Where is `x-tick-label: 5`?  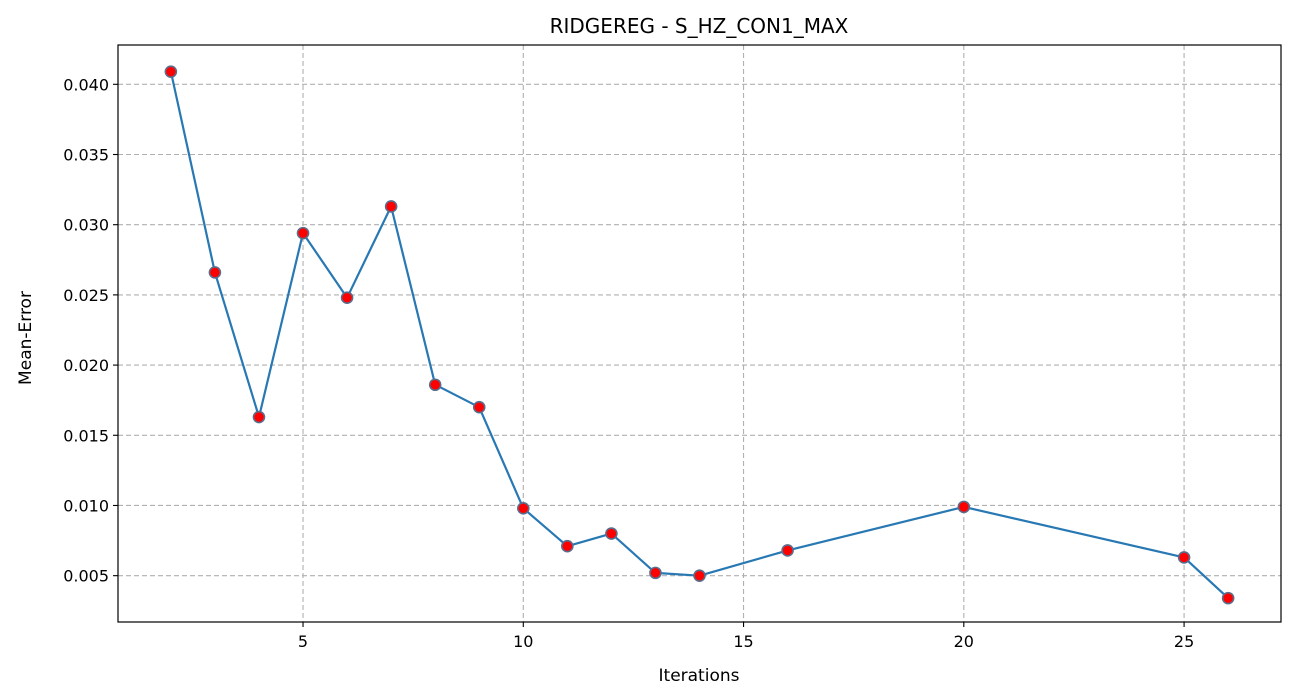
x-tick-label: 5 is located at coordinates (303, 641).